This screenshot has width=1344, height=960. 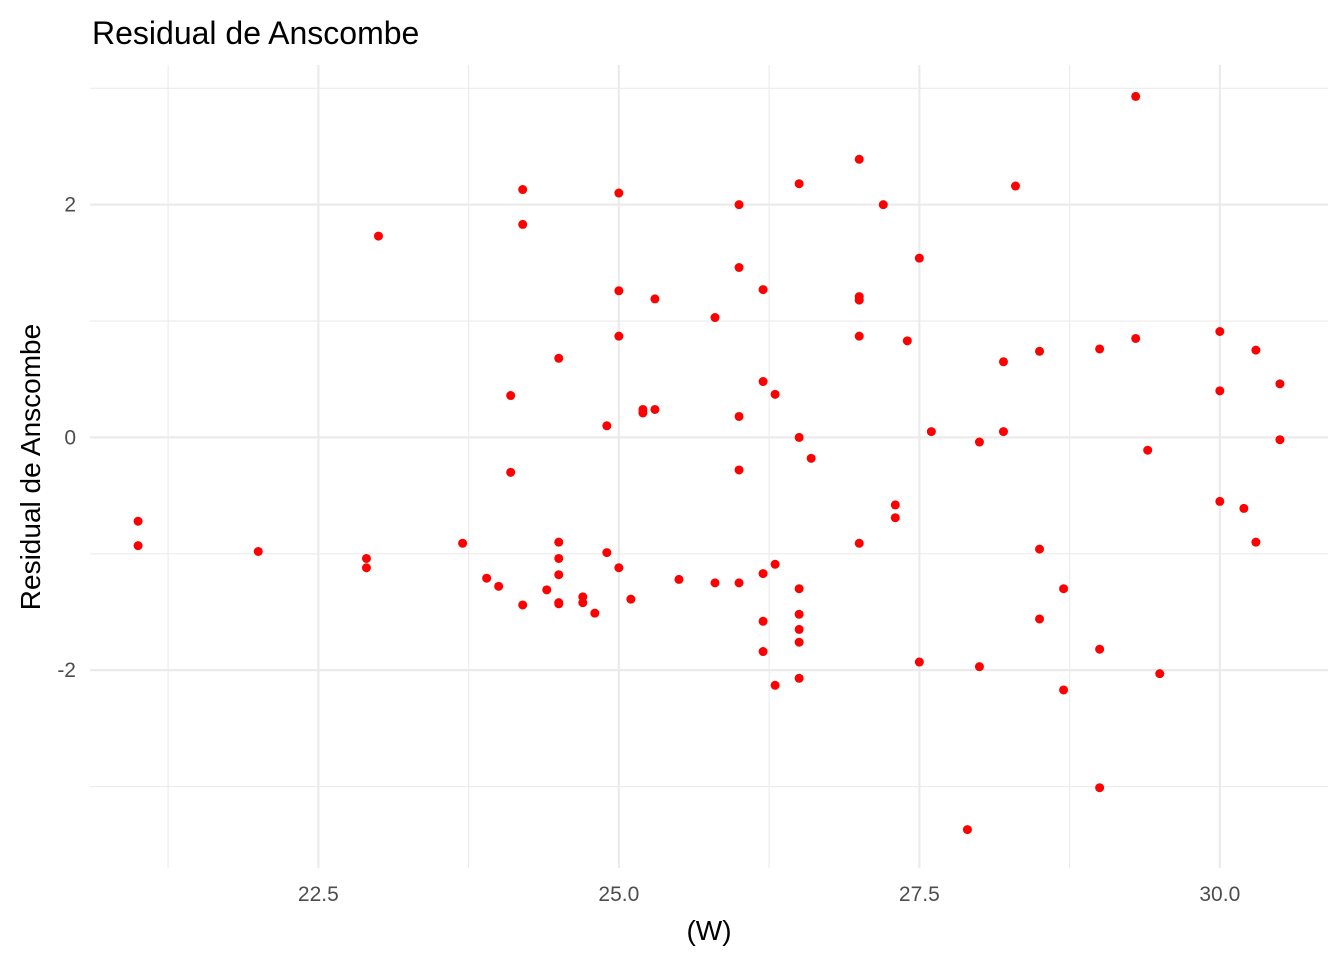 What do you see at coordinates (618, 894) in the screenshot?
I see `x-tick-label: 25.0` at bounding box center [618, 894].